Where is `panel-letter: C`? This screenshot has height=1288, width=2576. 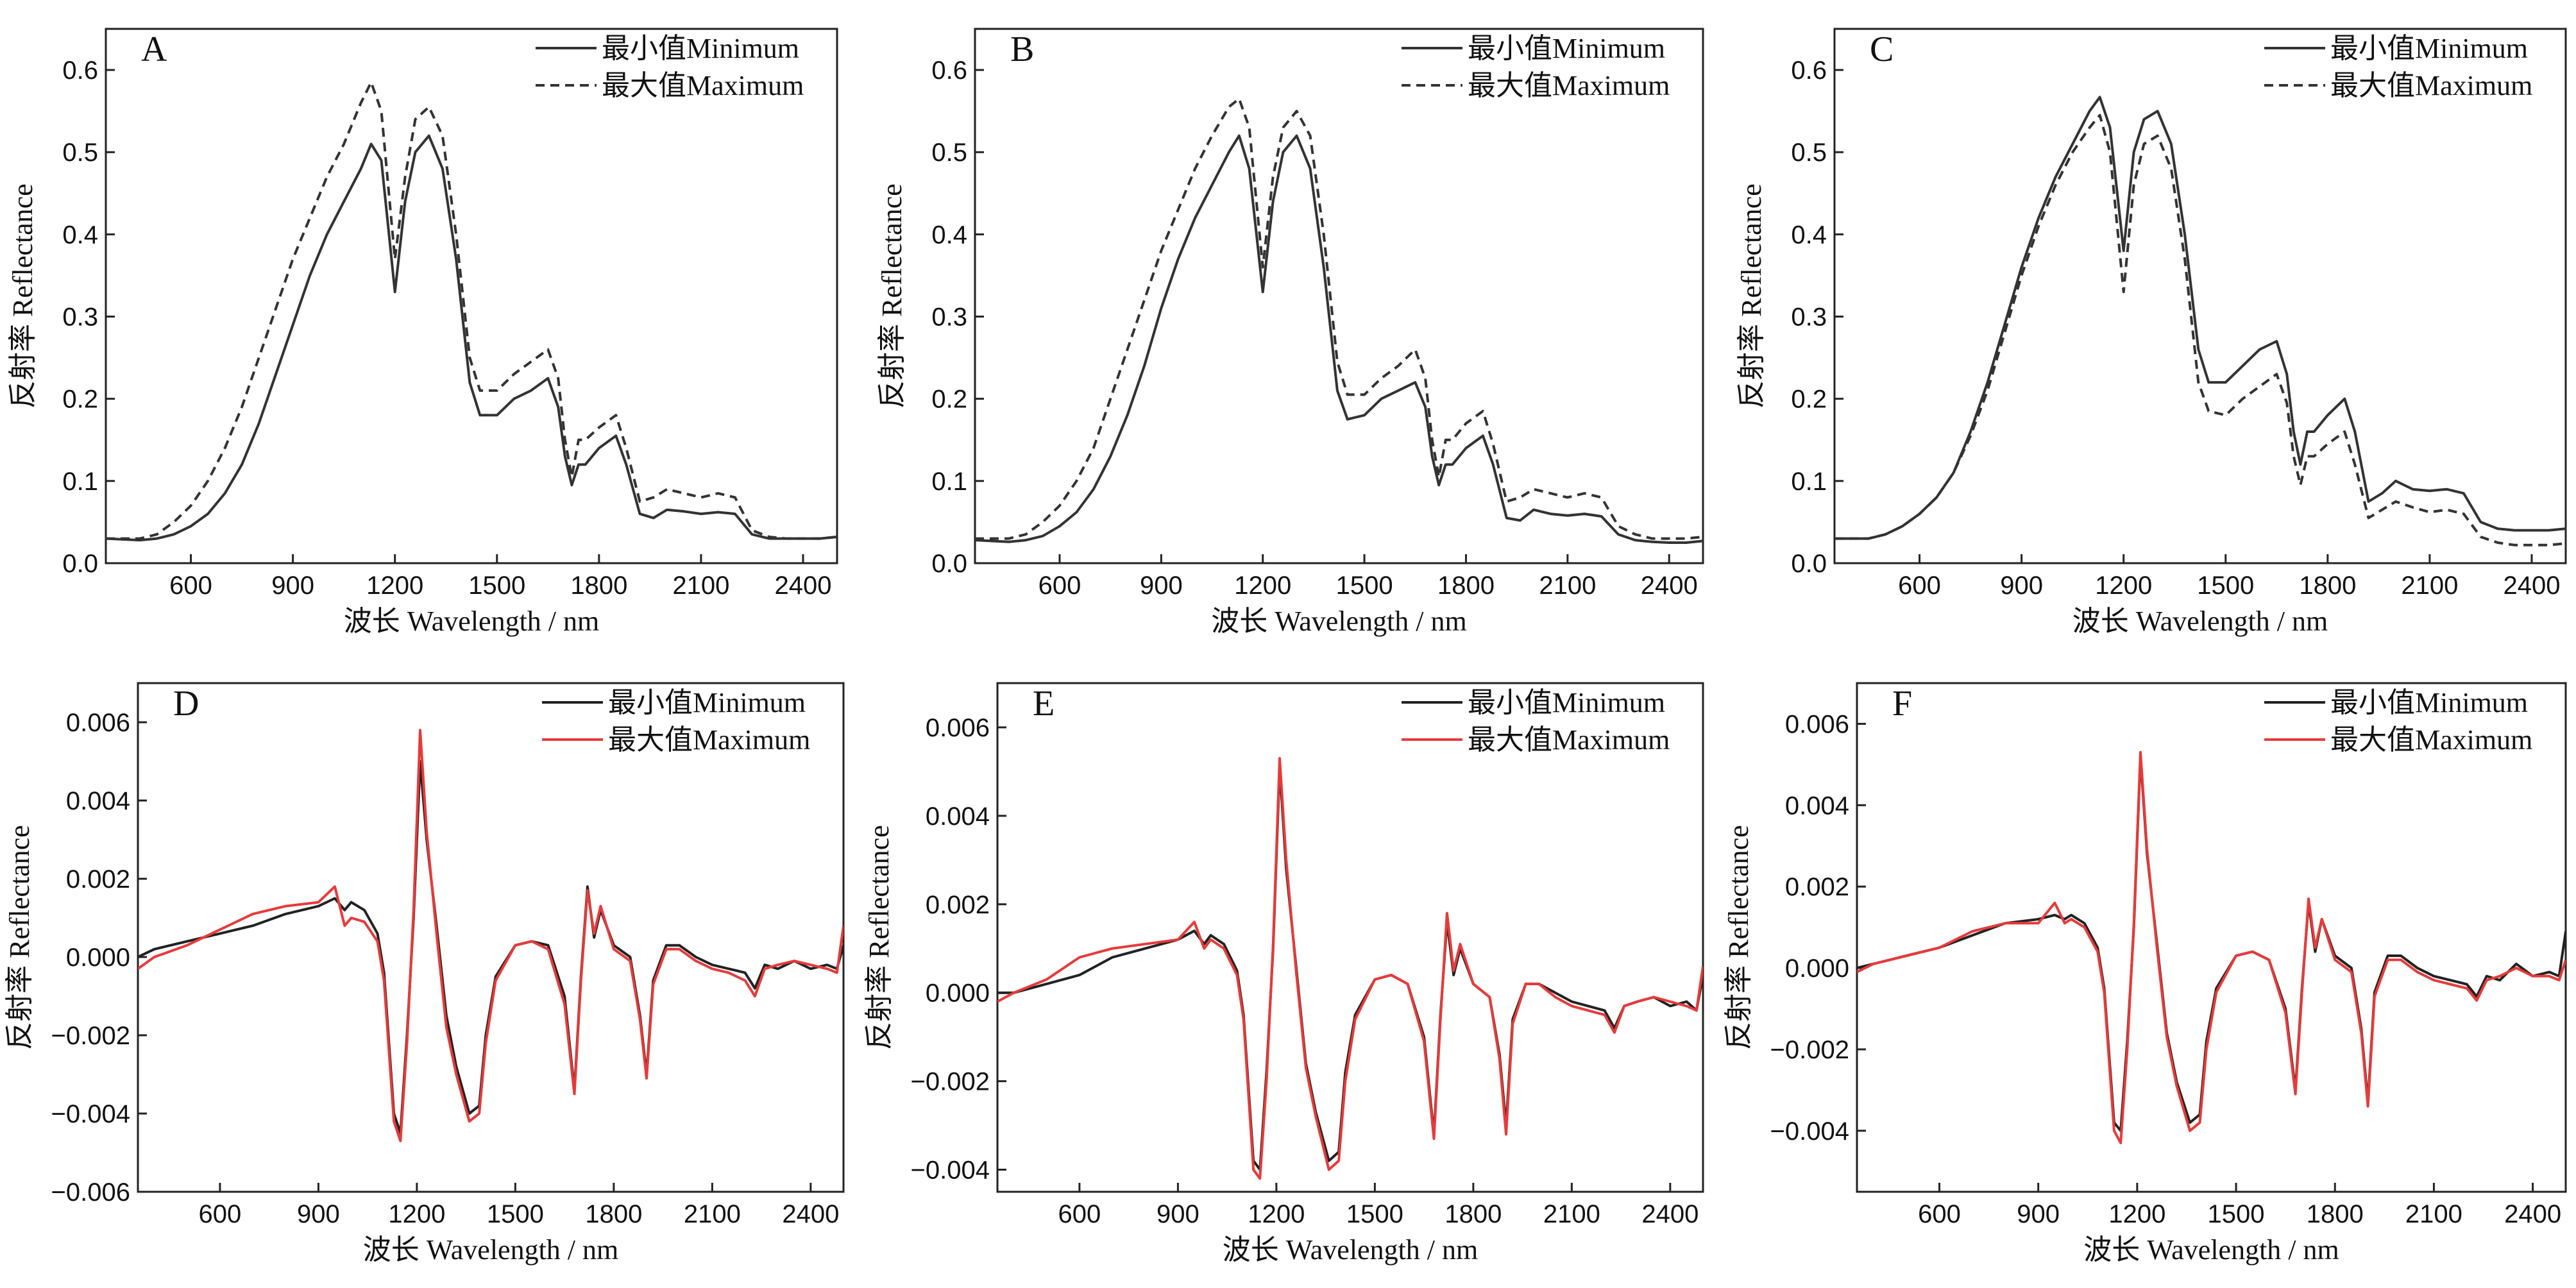
panel-letter: C is located at coordinates (1882, 49).